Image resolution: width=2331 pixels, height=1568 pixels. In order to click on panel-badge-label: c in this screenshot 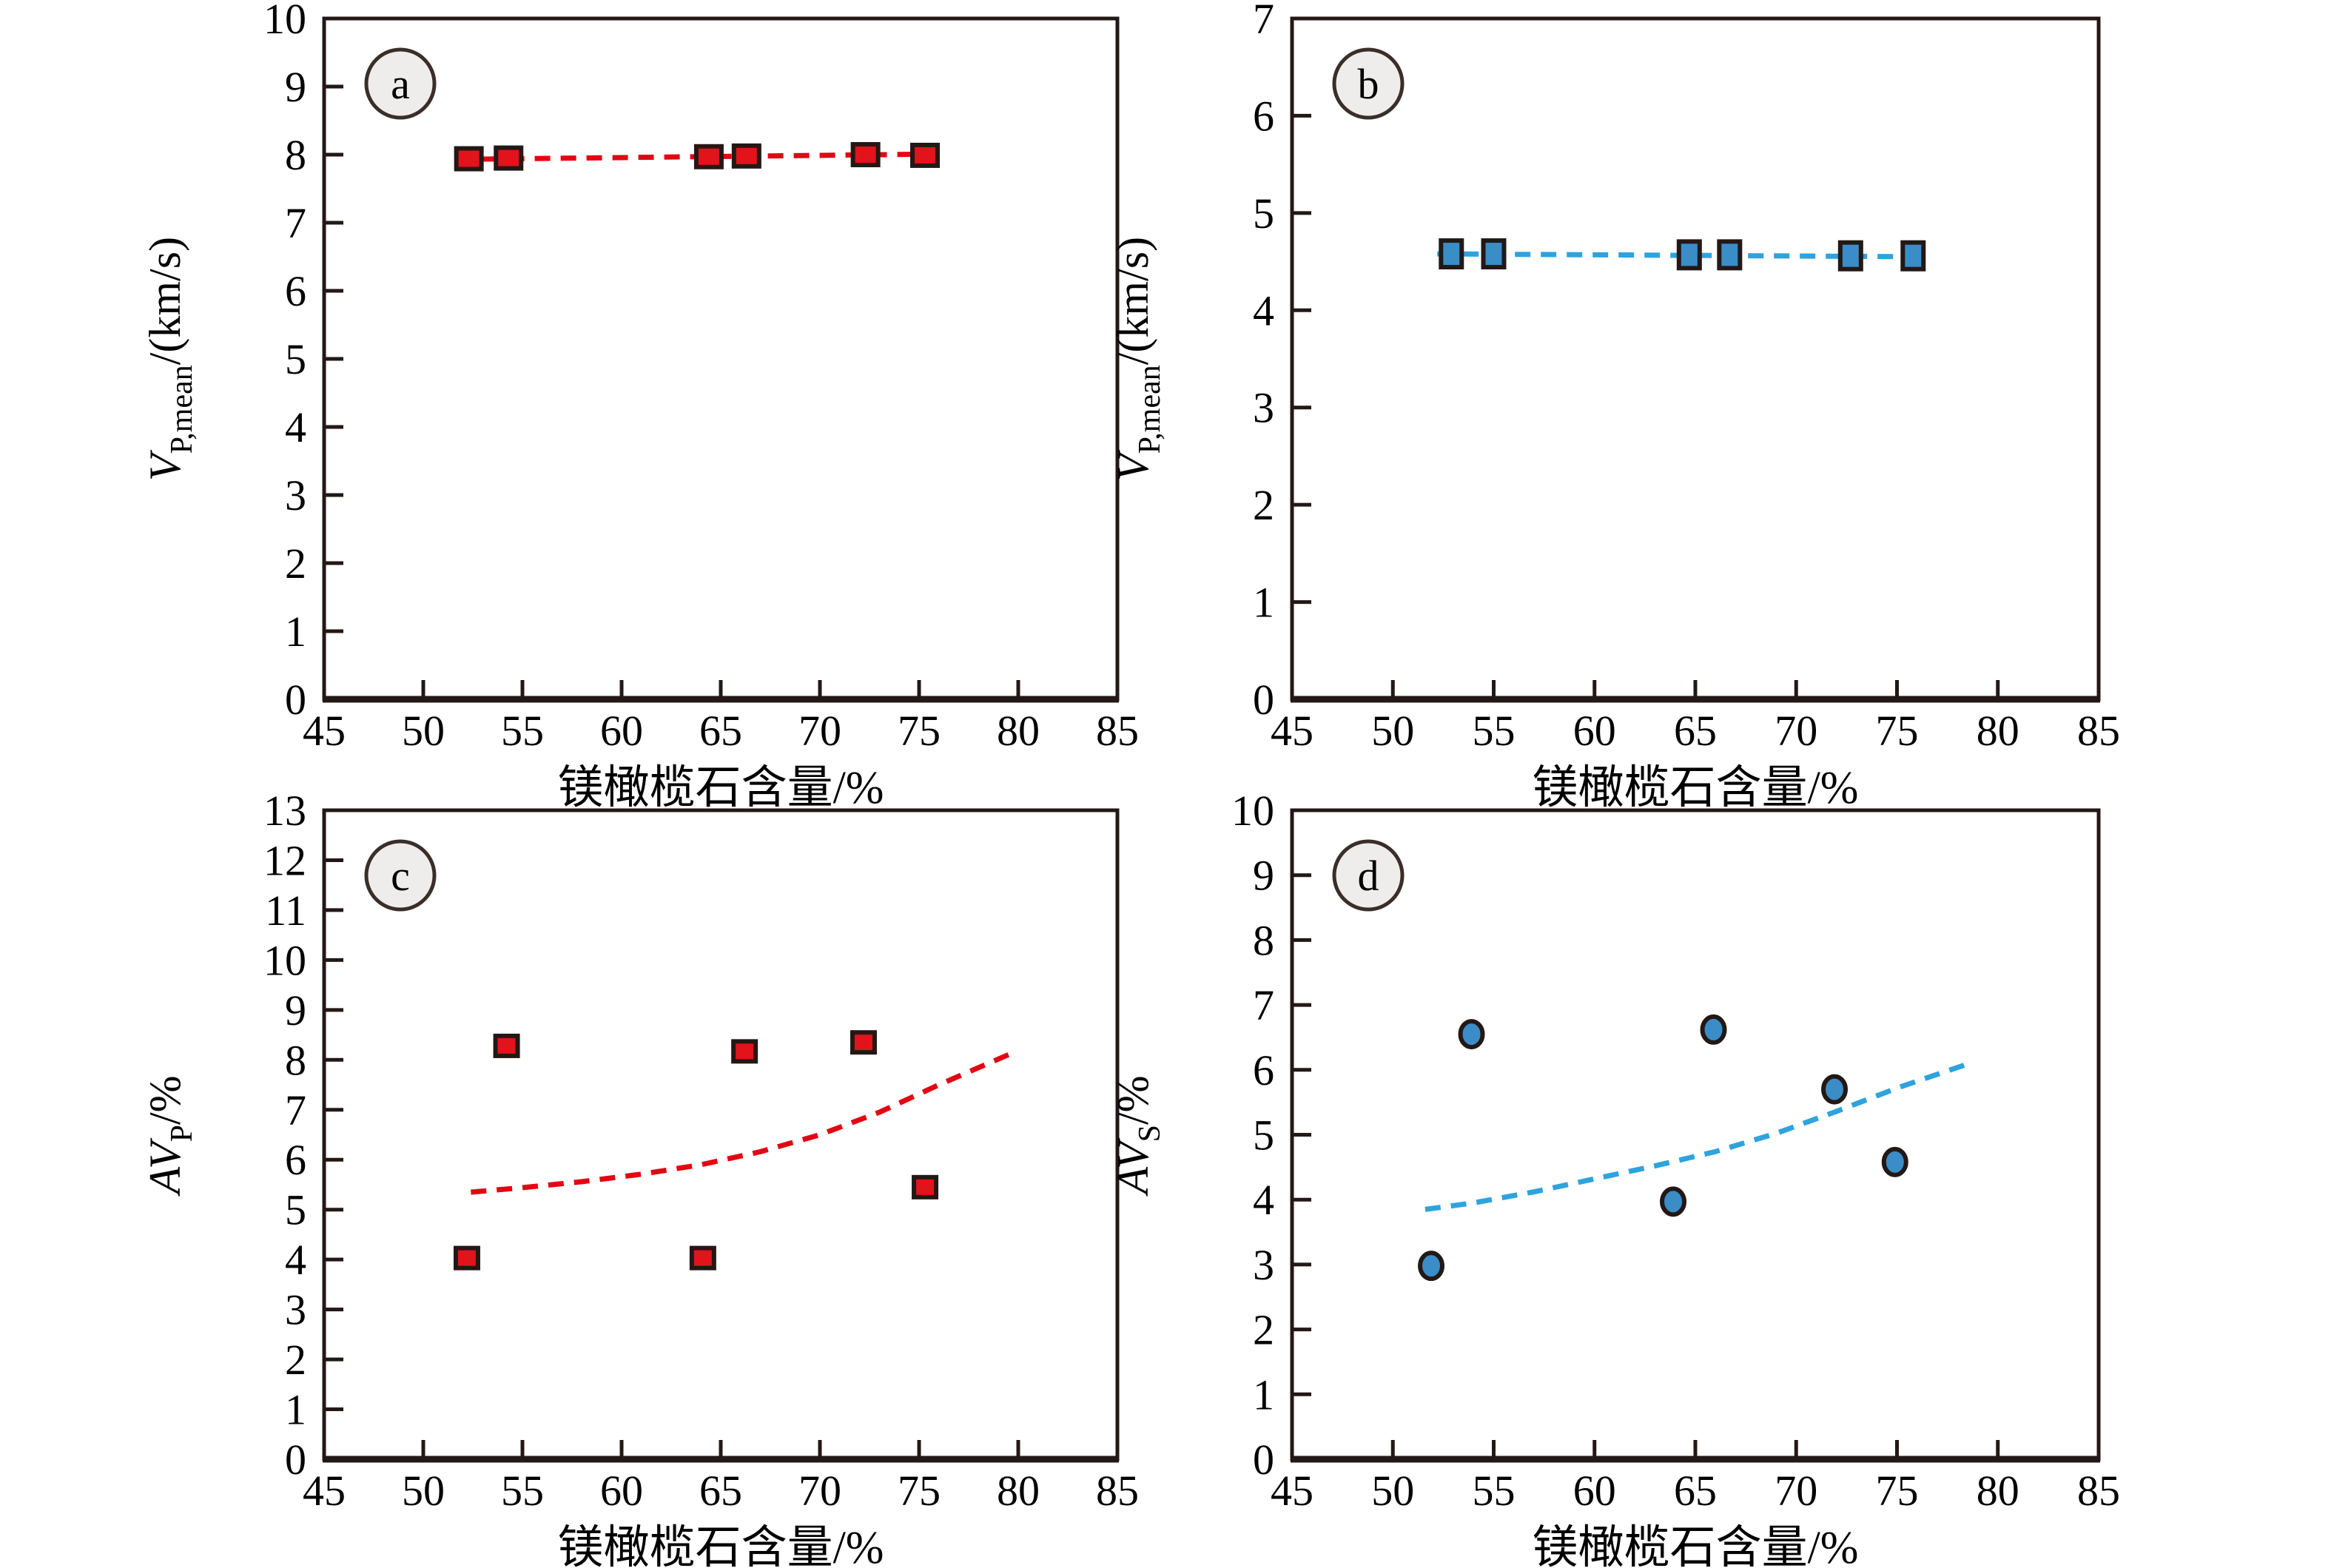, I will do `click(400, 876)`.